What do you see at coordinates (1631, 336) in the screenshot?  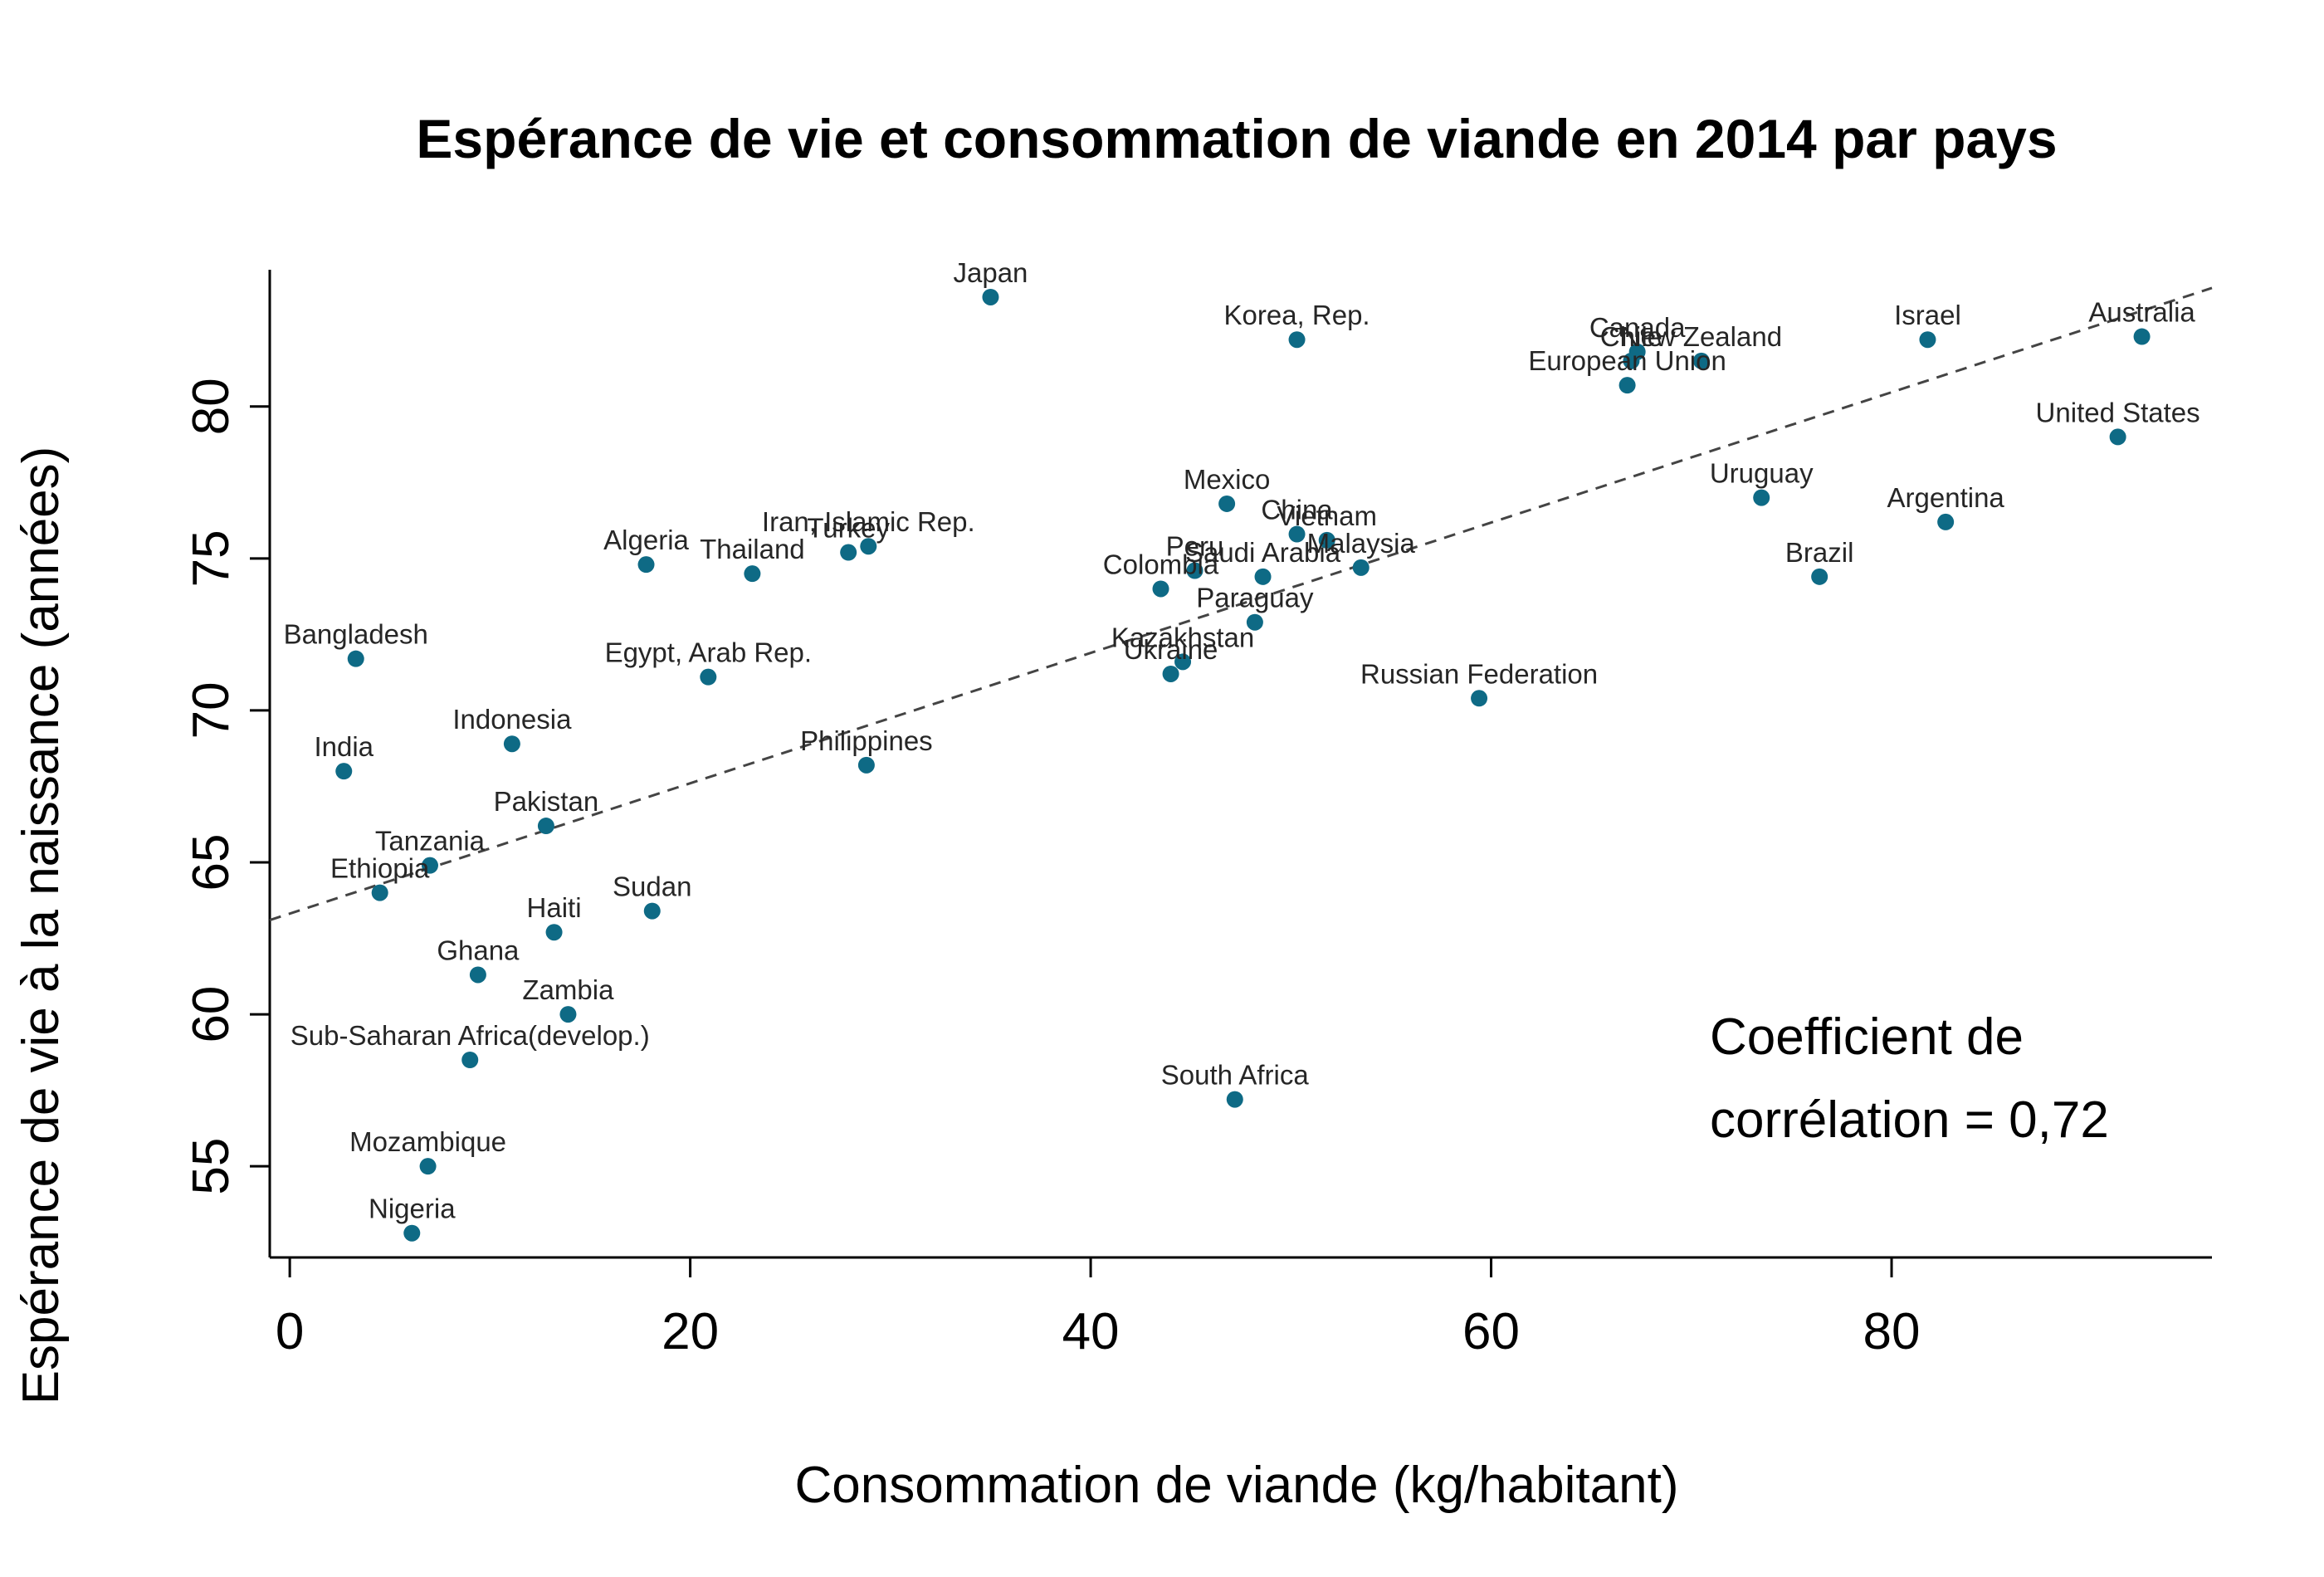 I see `data-point-label: Chile` at bounding box center [1631, 336].